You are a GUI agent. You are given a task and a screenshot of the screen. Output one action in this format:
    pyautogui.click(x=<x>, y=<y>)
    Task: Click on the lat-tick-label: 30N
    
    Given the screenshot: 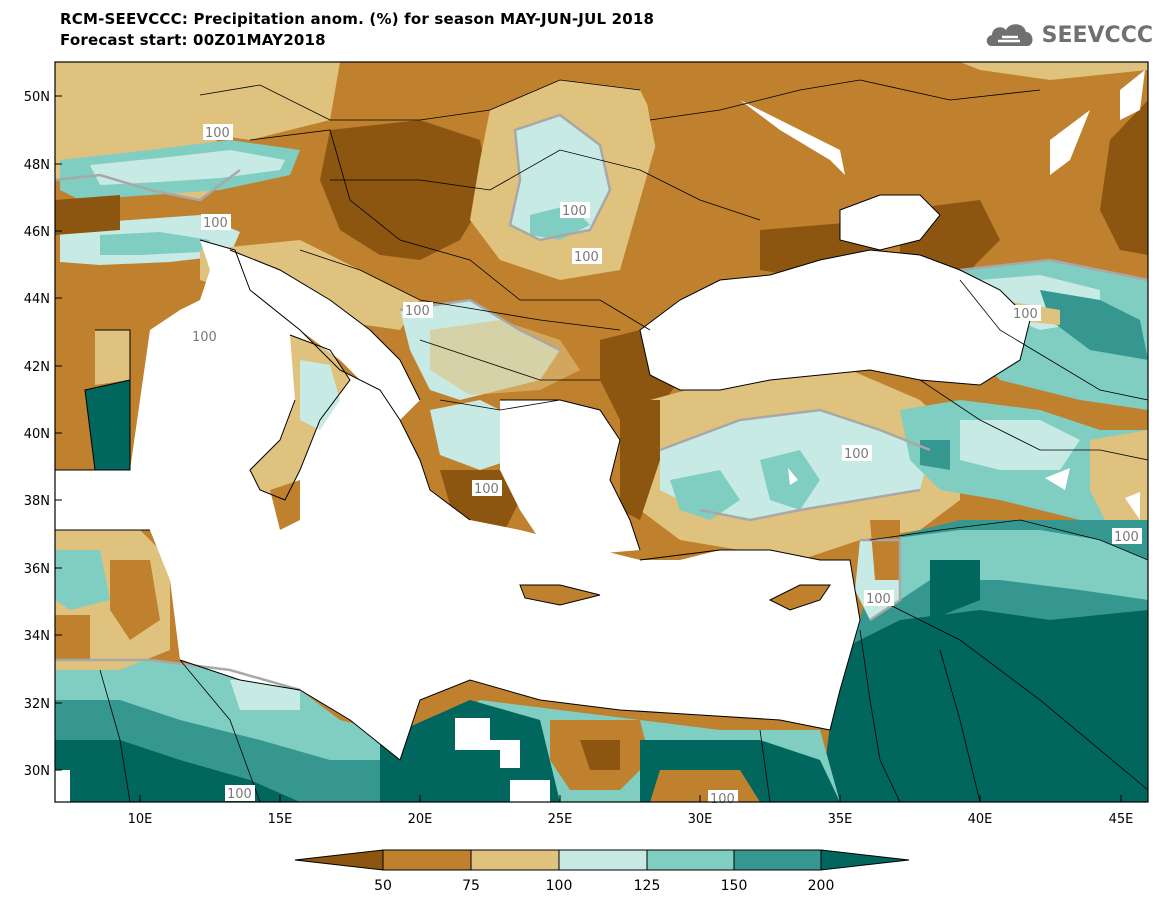 What is the action you would take?
    pyautogui.click(x=37, y=771)
    